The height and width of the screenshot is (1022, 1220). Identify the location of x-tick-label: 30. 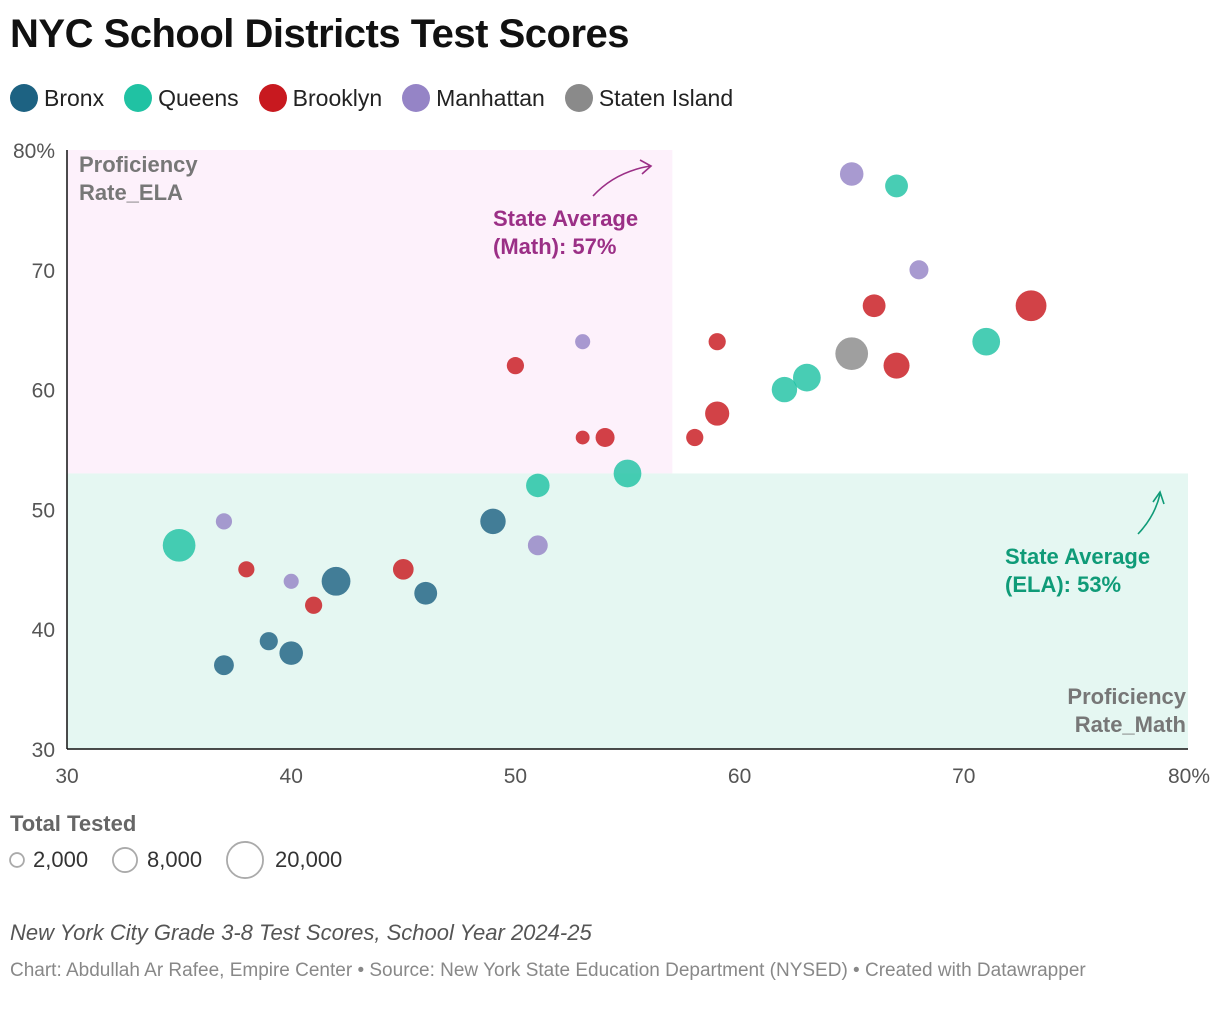
(66, 776).